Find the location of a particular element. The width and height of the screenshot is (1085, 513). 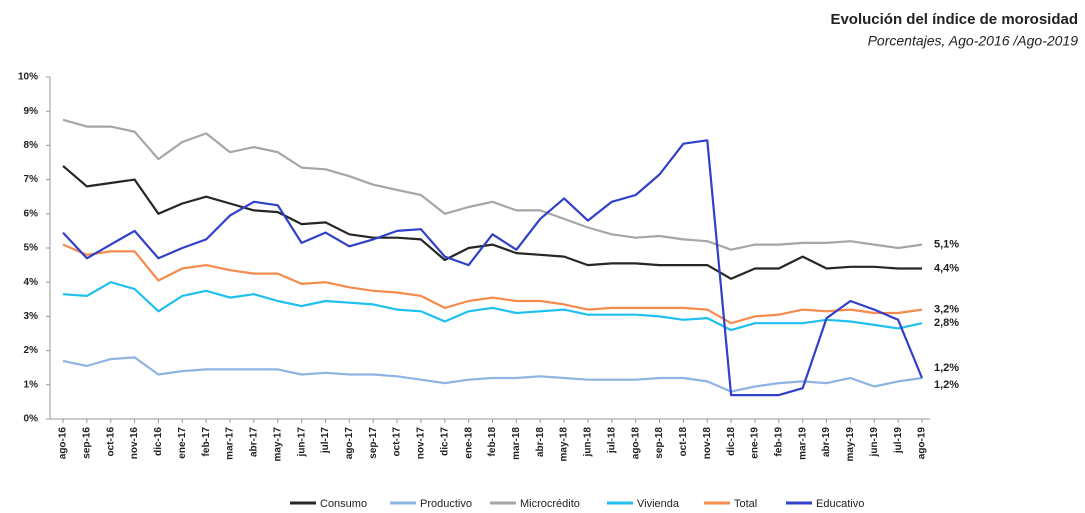

y-tick-label: 1% is located at coordinates (31, 384).